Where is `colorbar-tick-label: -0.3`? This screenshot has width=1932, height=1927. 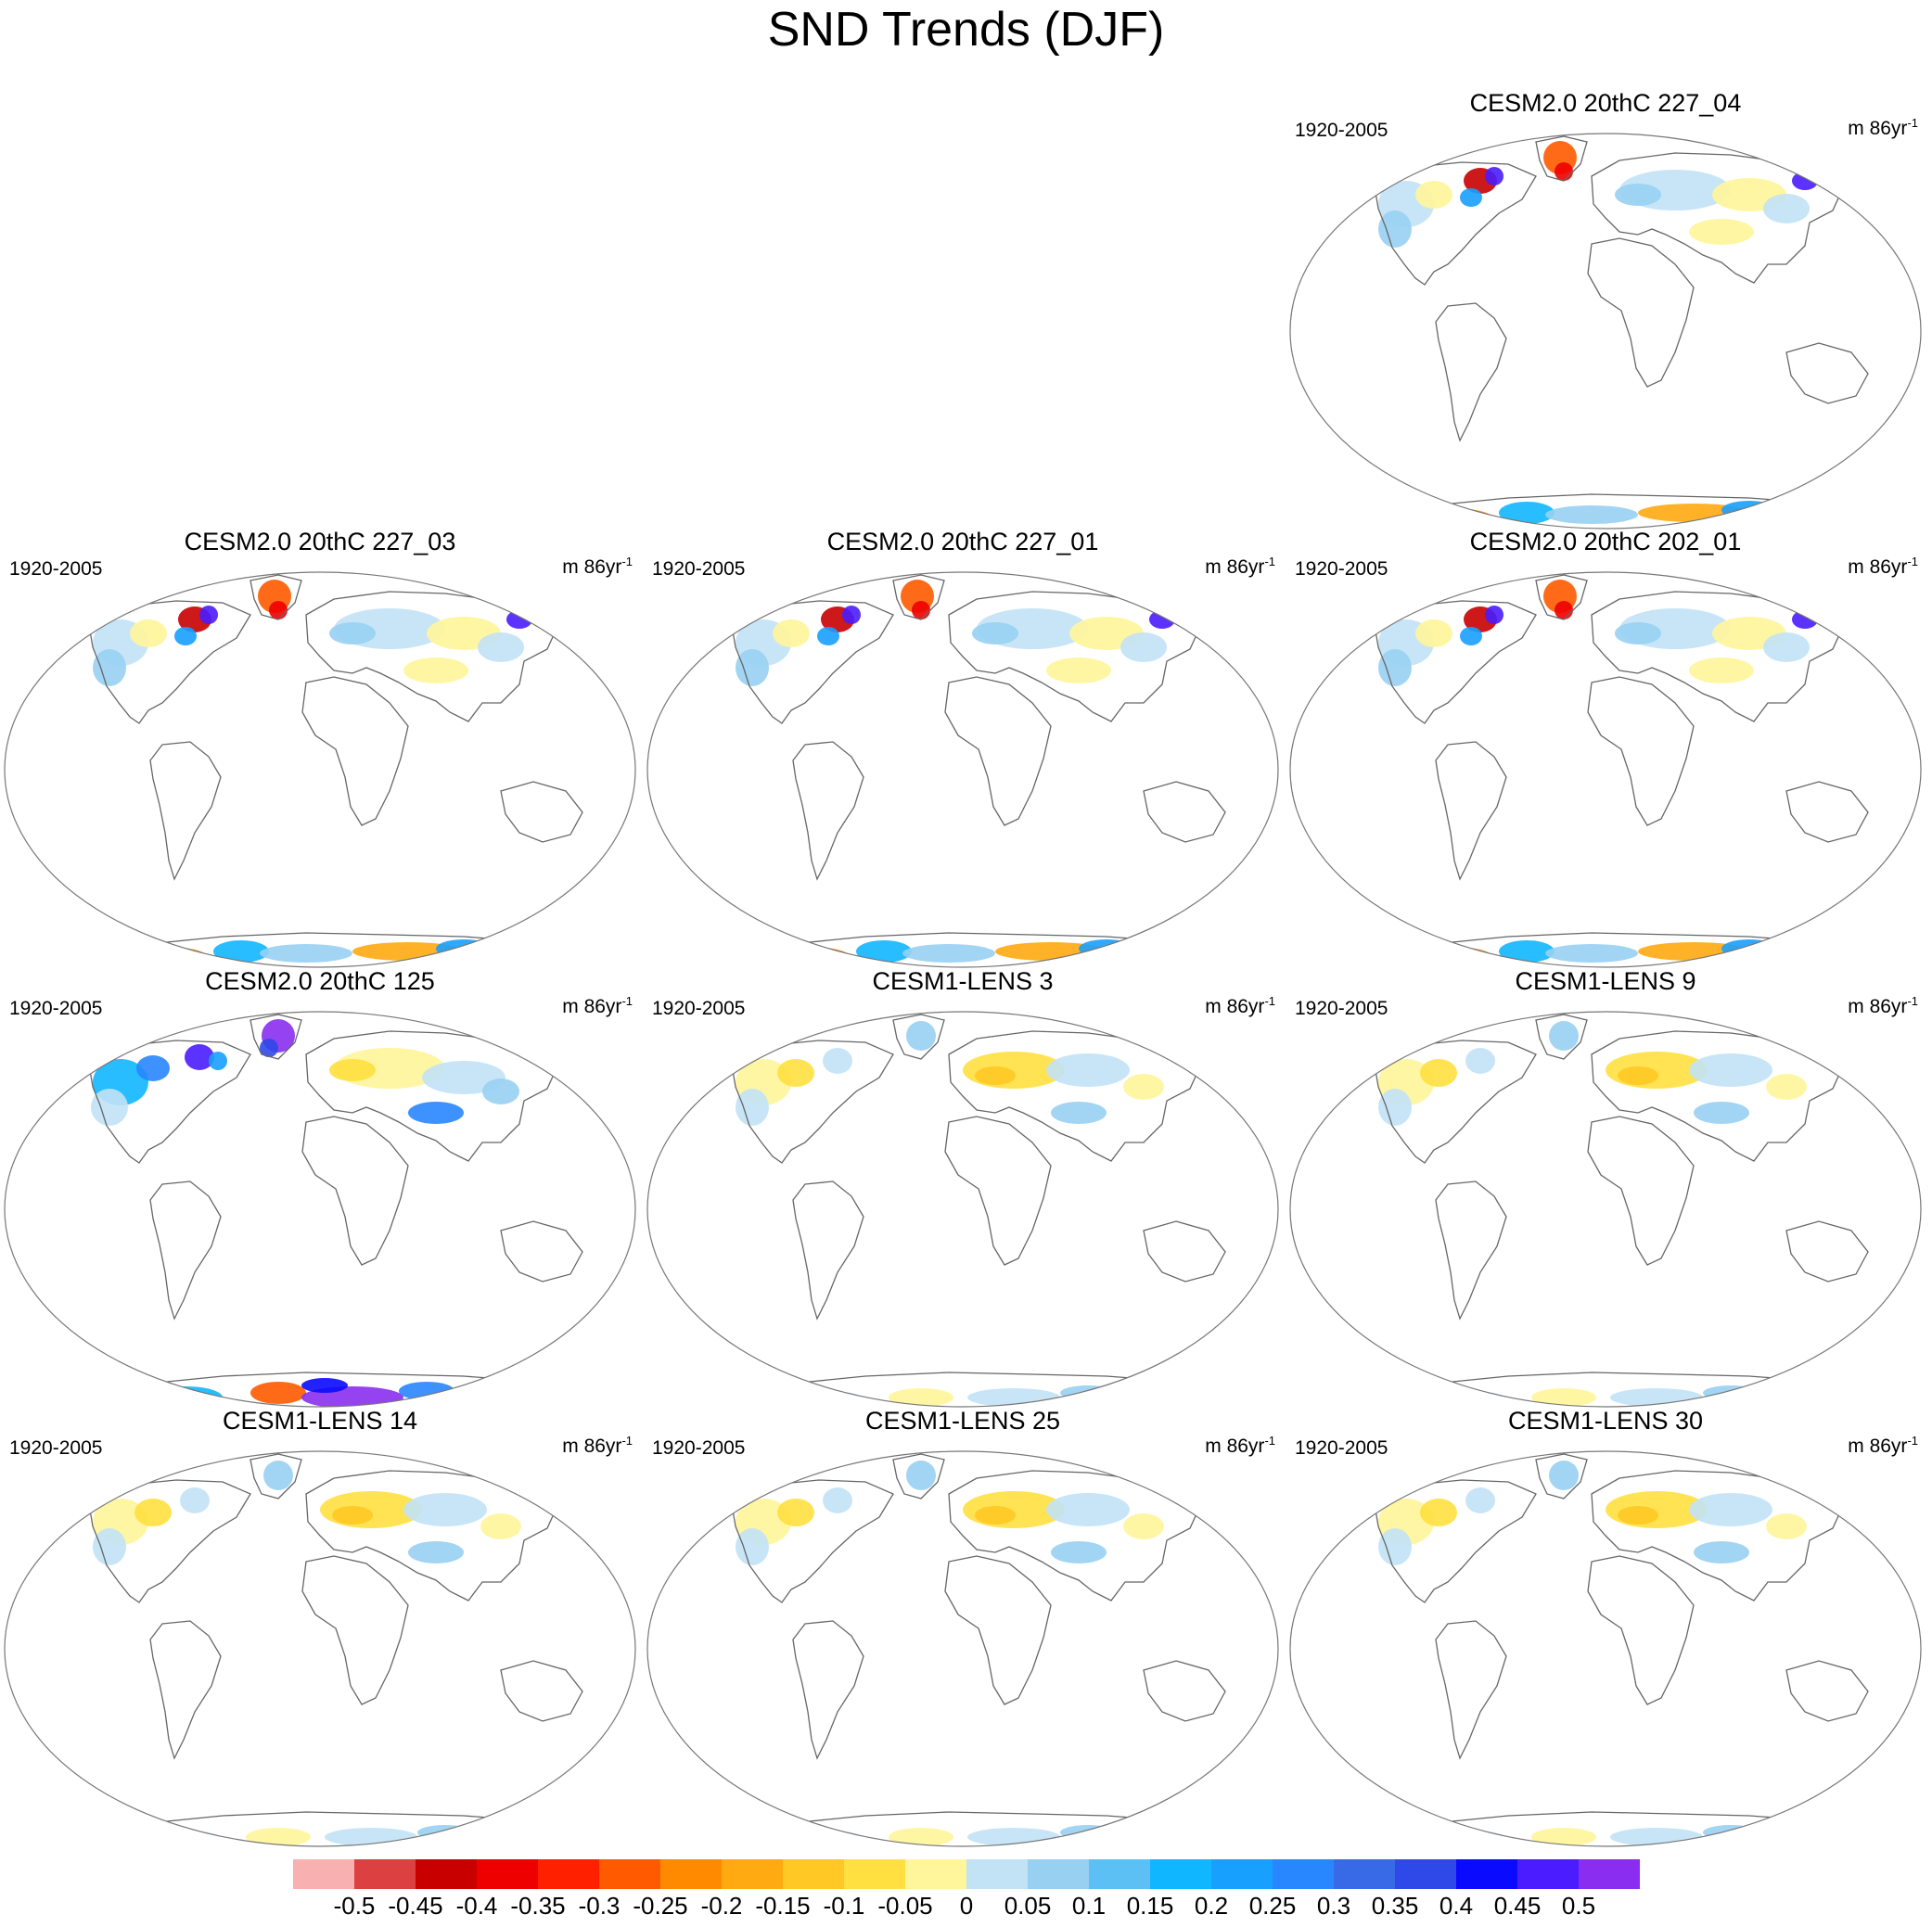 colorbar-tick-label: -0.3 is located at coordinates (599, 1906).